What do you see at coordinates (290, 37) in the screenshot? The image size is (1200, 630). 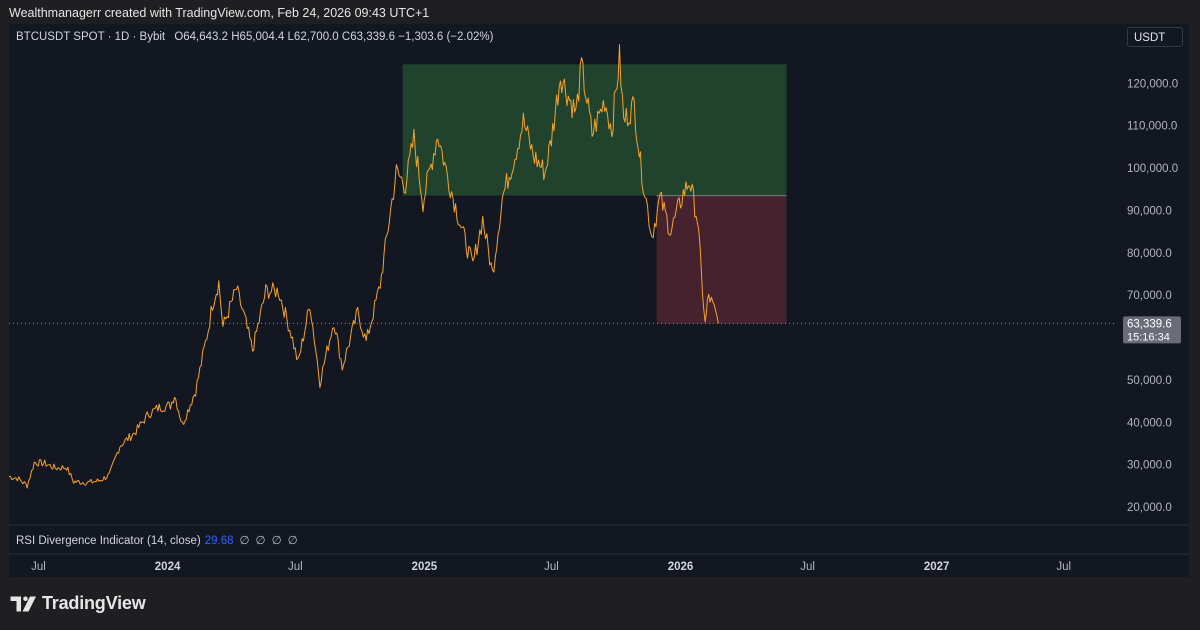 I see `low-label: L` at bounding box center [290, 37].